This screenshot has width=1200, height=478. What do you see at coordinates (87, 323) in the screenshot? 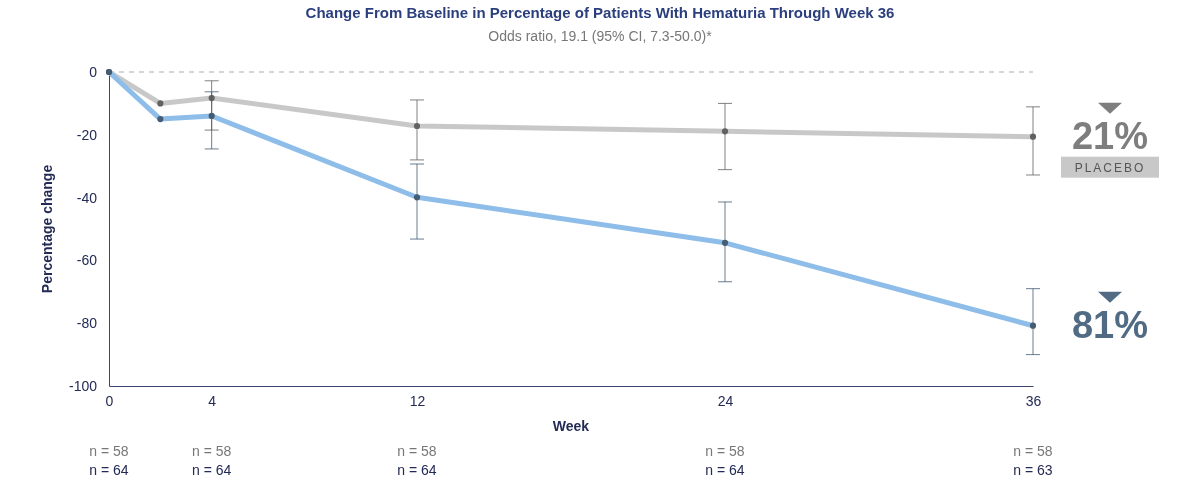
I see `y-tick-label: -80` at bounding box center [87, 323].